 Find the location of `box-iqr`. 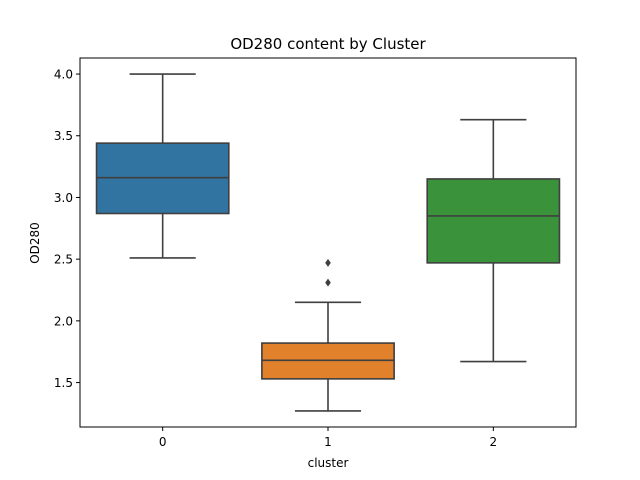

box-iqr is located at coordinates (493, 221).